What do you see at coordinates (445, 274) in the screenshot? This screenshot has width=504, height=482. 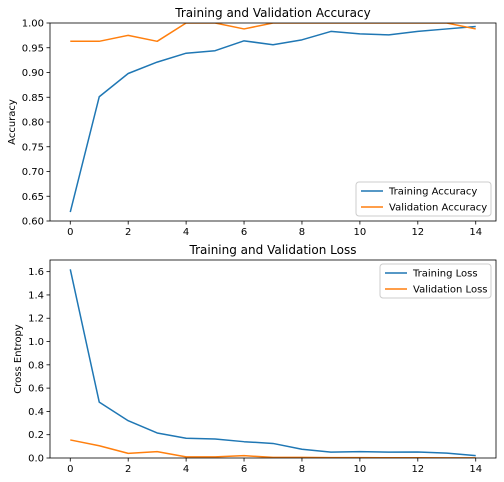 I see `legend-label-training-loss: Training Loss` at bounding box center [445, 274].